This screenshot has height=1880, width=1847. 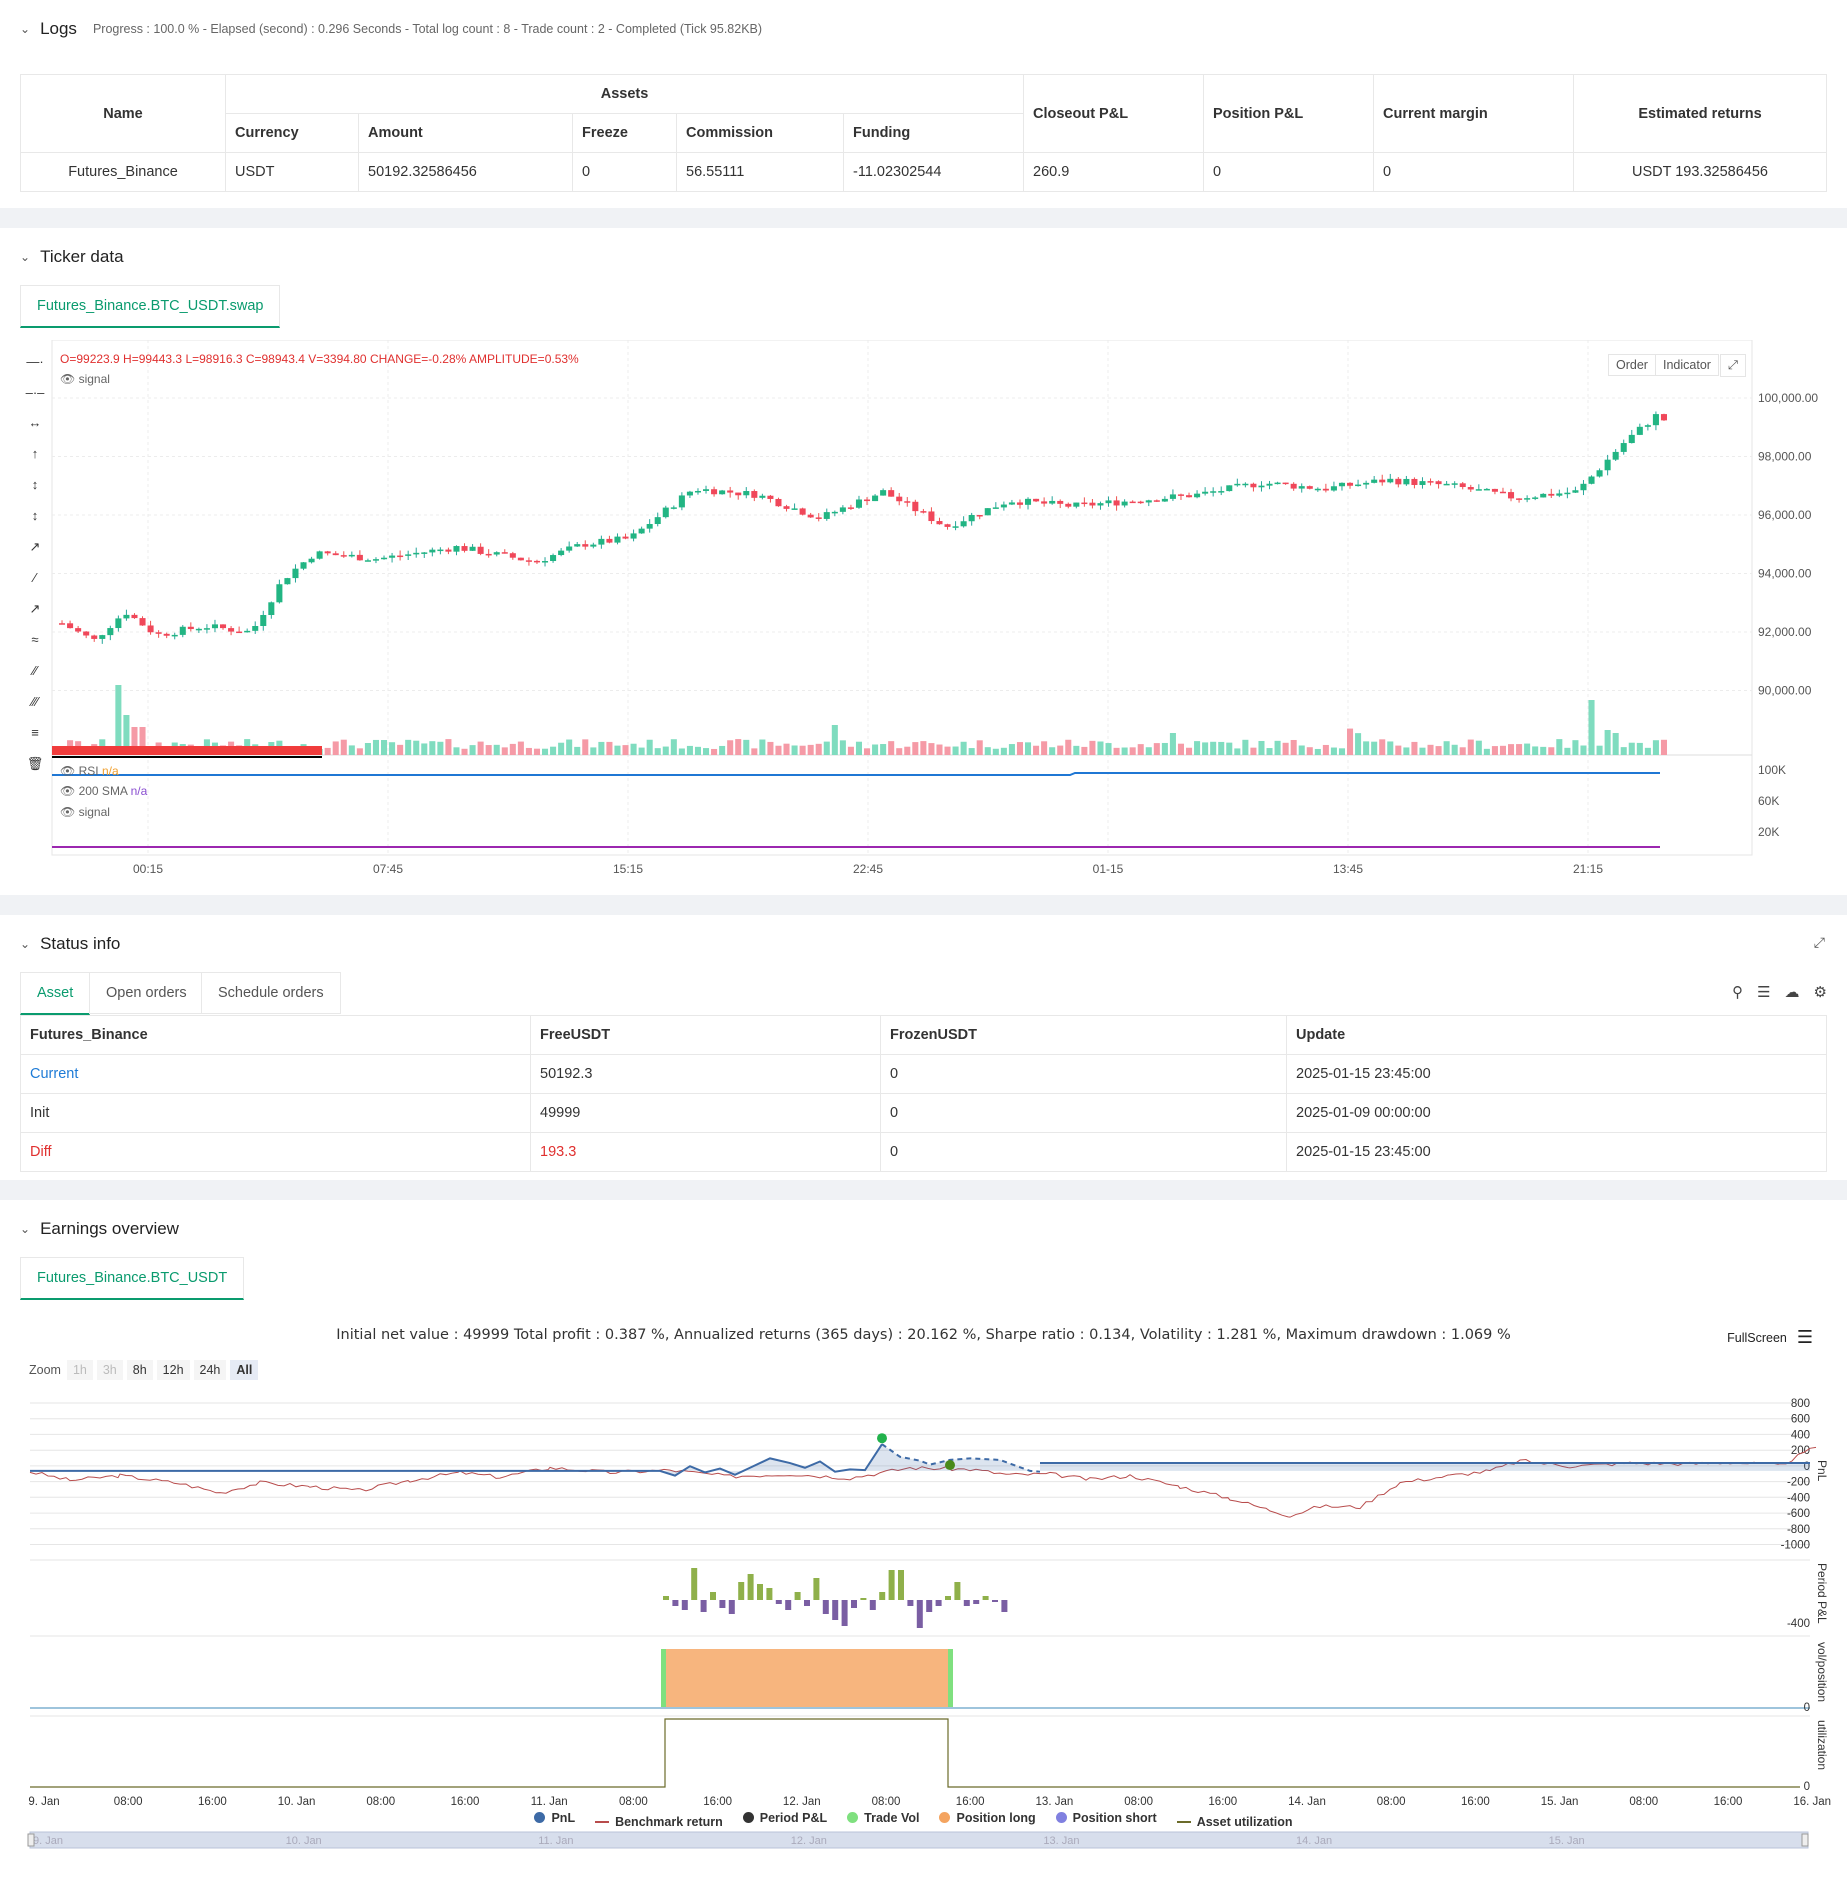 I want to click on order-button: Order, so click(x=1632, y=365).